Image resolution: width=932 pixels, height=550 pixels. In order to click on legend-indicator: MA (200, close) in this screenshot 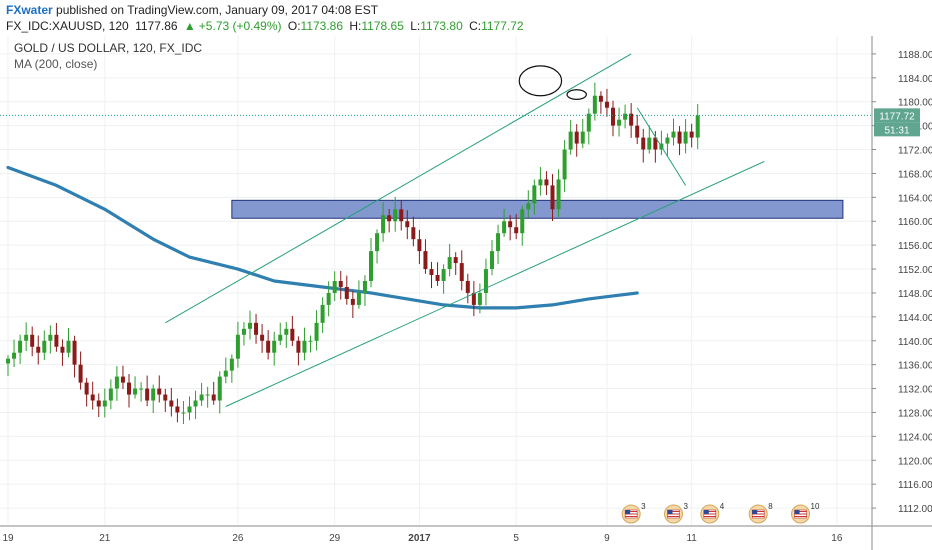, I will do `click(55, 64)`.